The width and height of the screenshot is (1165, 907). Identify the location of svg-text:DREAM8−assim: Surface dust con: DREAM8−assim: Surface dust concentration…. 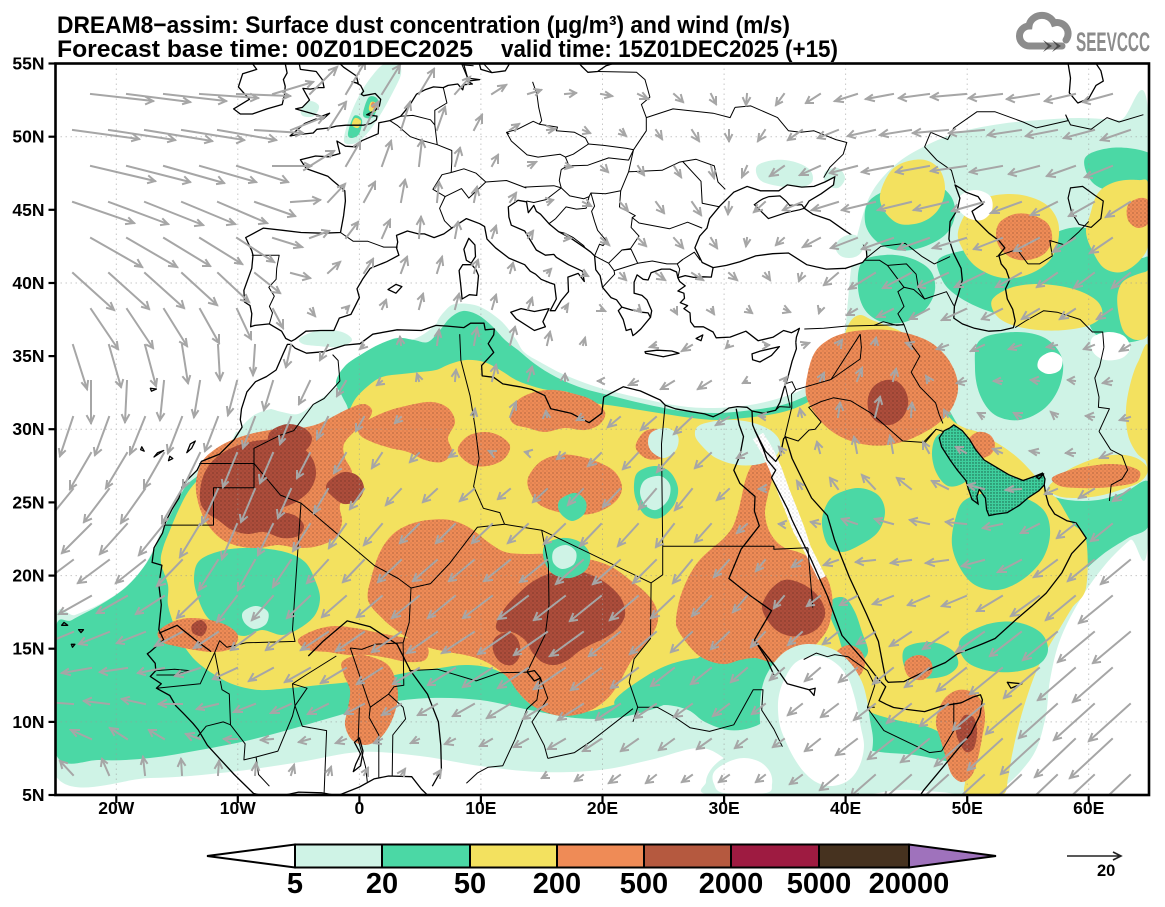
(423, 25).